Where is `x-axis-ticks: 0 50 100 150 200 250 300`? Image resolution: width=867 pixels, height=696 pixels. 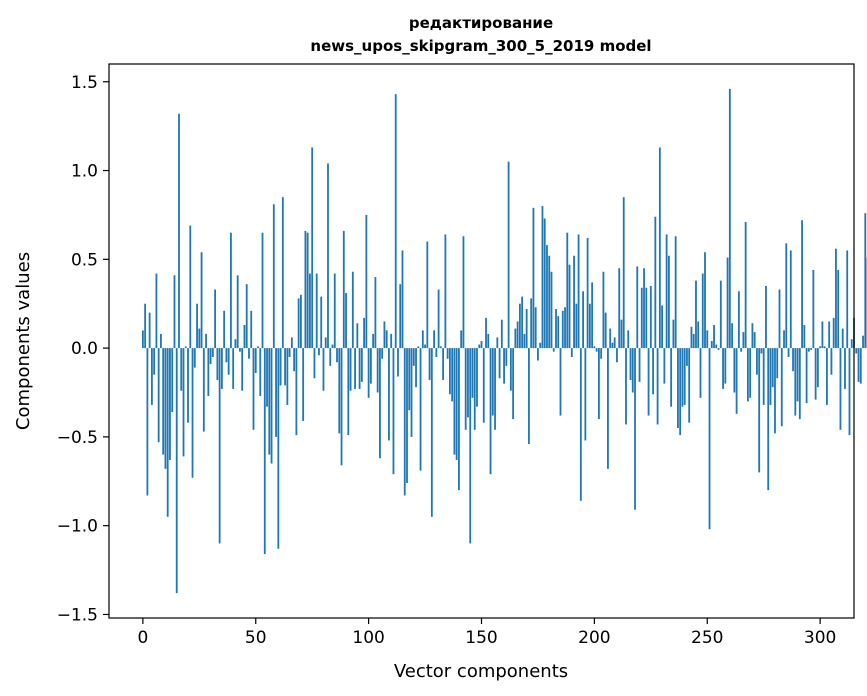
x-axis-ticks: 0 50 100 150 200 250 300 is located at coordinates (486, 633).